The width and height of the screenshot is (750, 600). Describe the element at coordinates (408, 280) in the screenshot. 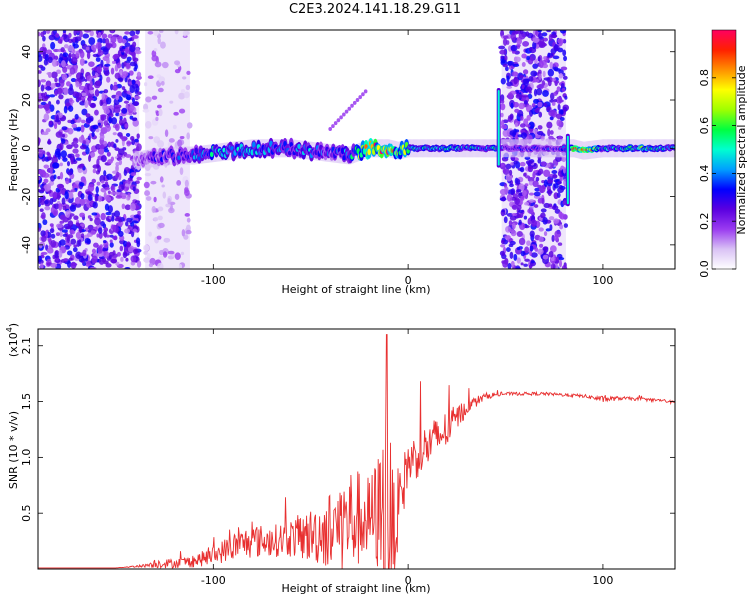

I see `spectrogram-x-tick-label: 0` at that location.